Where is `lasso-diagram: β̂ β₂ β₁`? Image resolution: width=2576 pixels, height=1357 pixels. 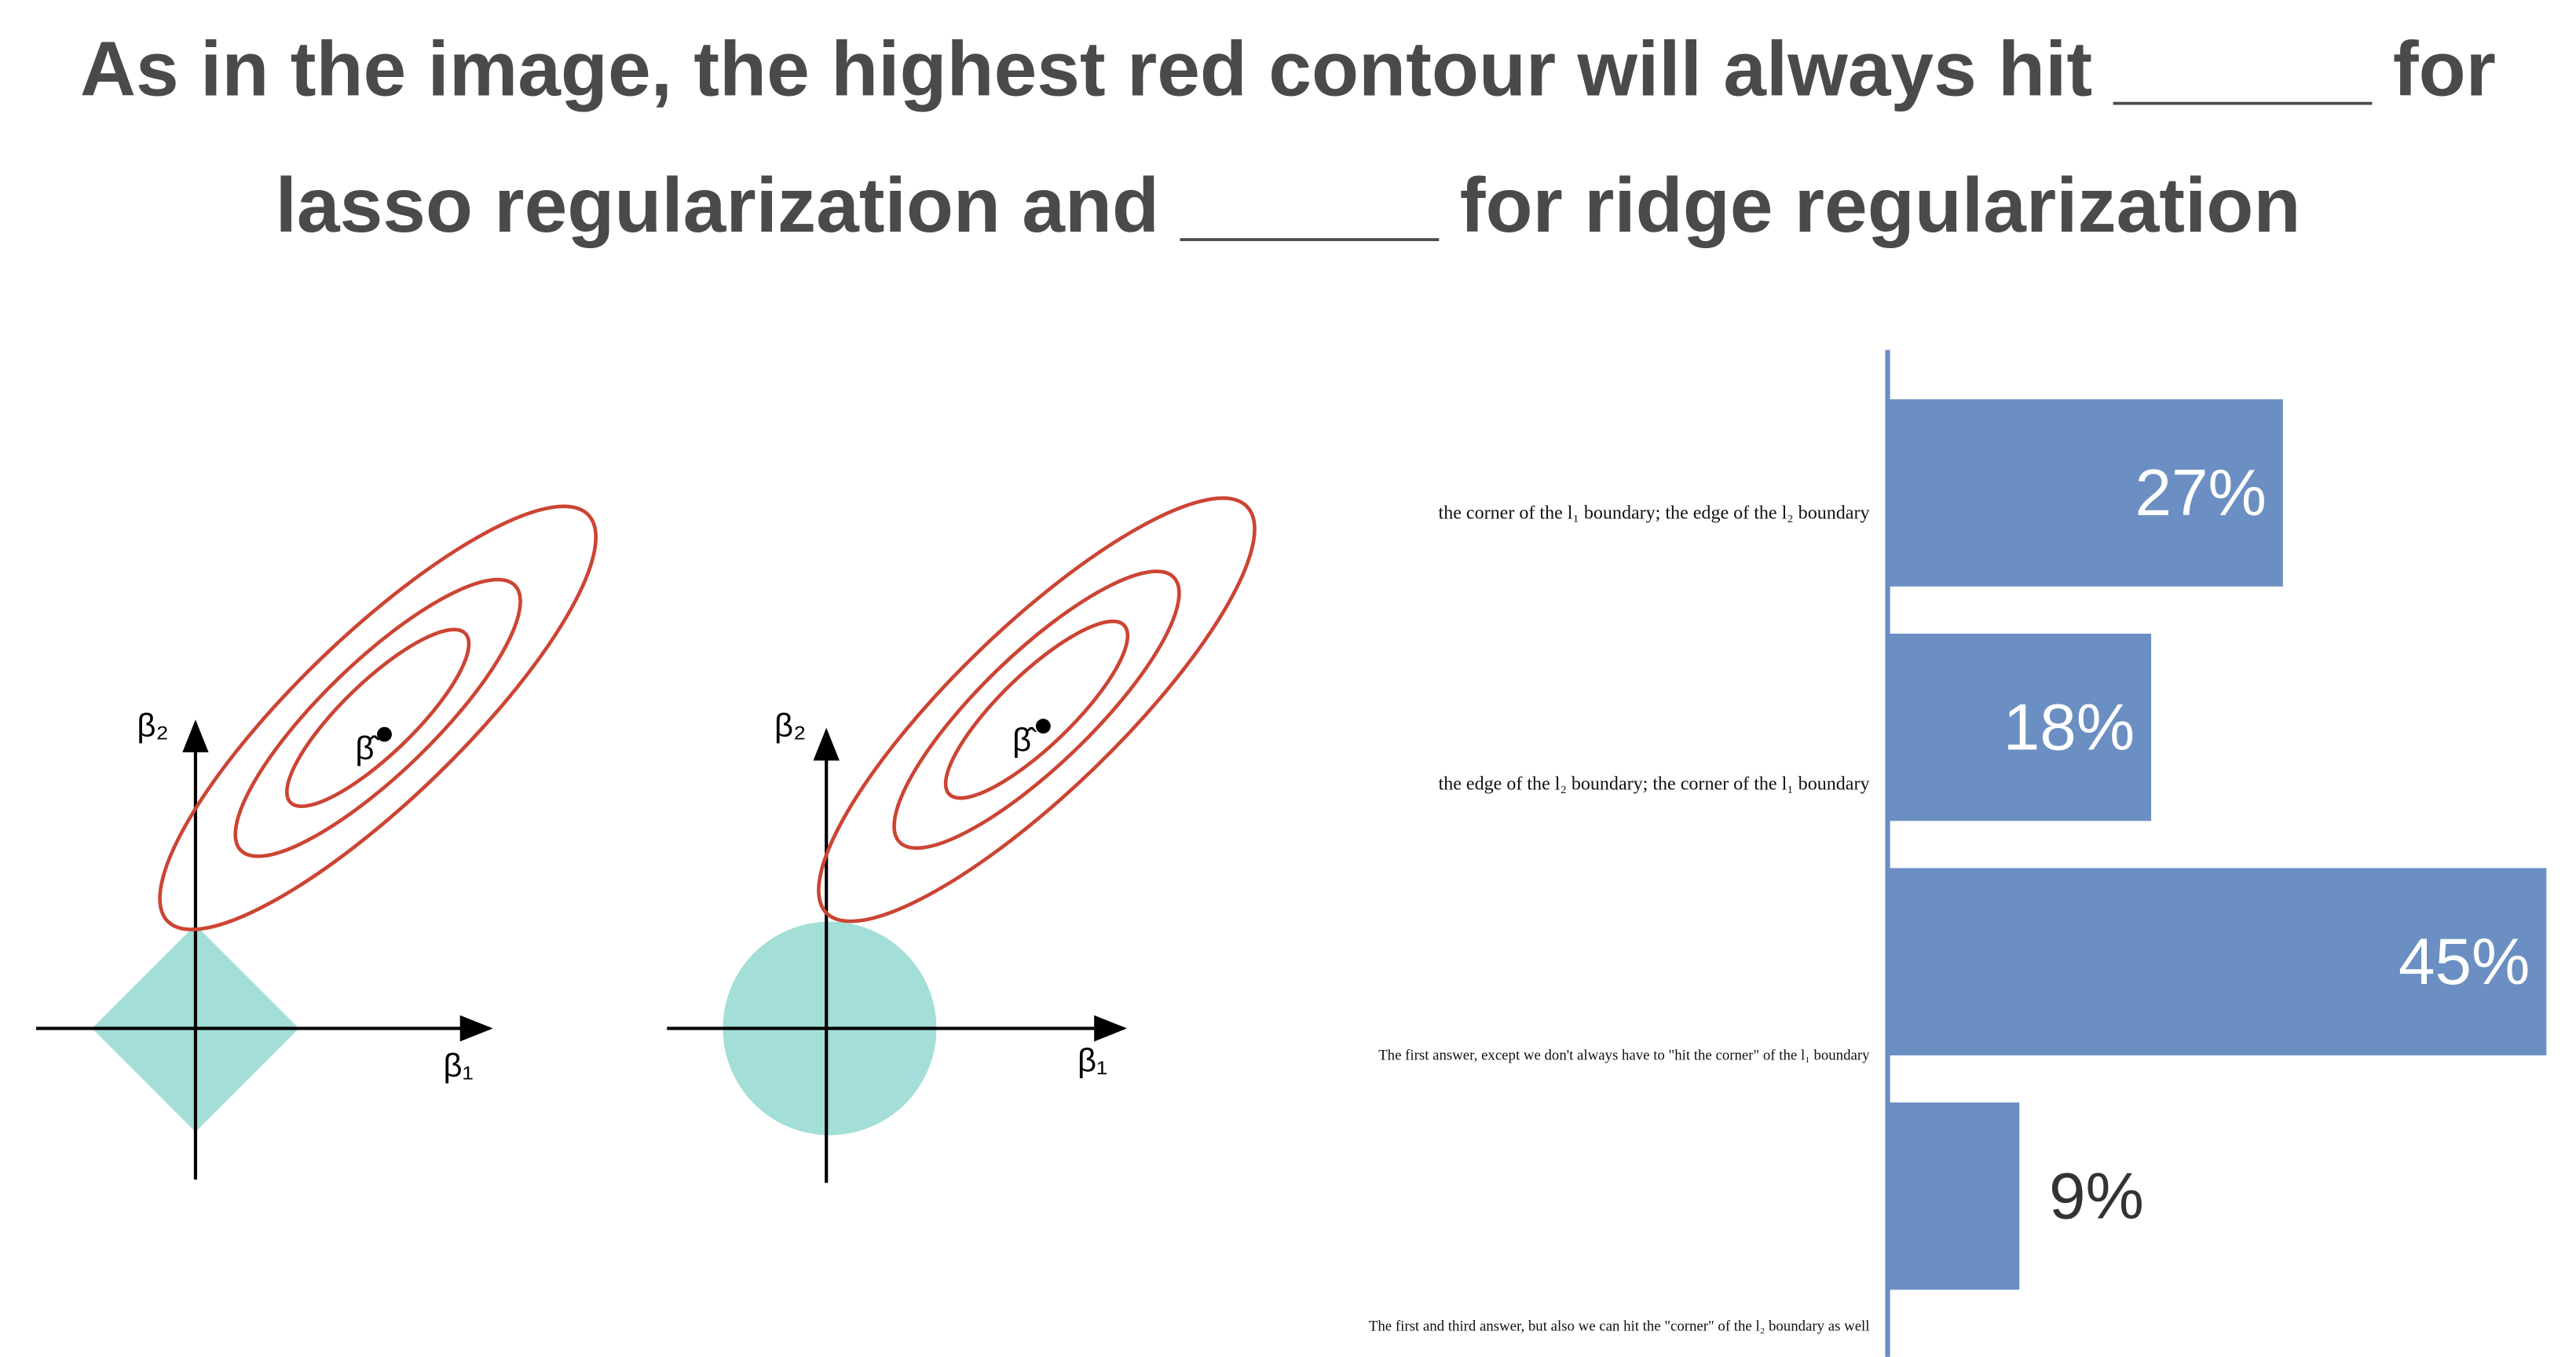
lasso-diagram: β̂ β₂ β₁ is located at coordinates (317, 842).